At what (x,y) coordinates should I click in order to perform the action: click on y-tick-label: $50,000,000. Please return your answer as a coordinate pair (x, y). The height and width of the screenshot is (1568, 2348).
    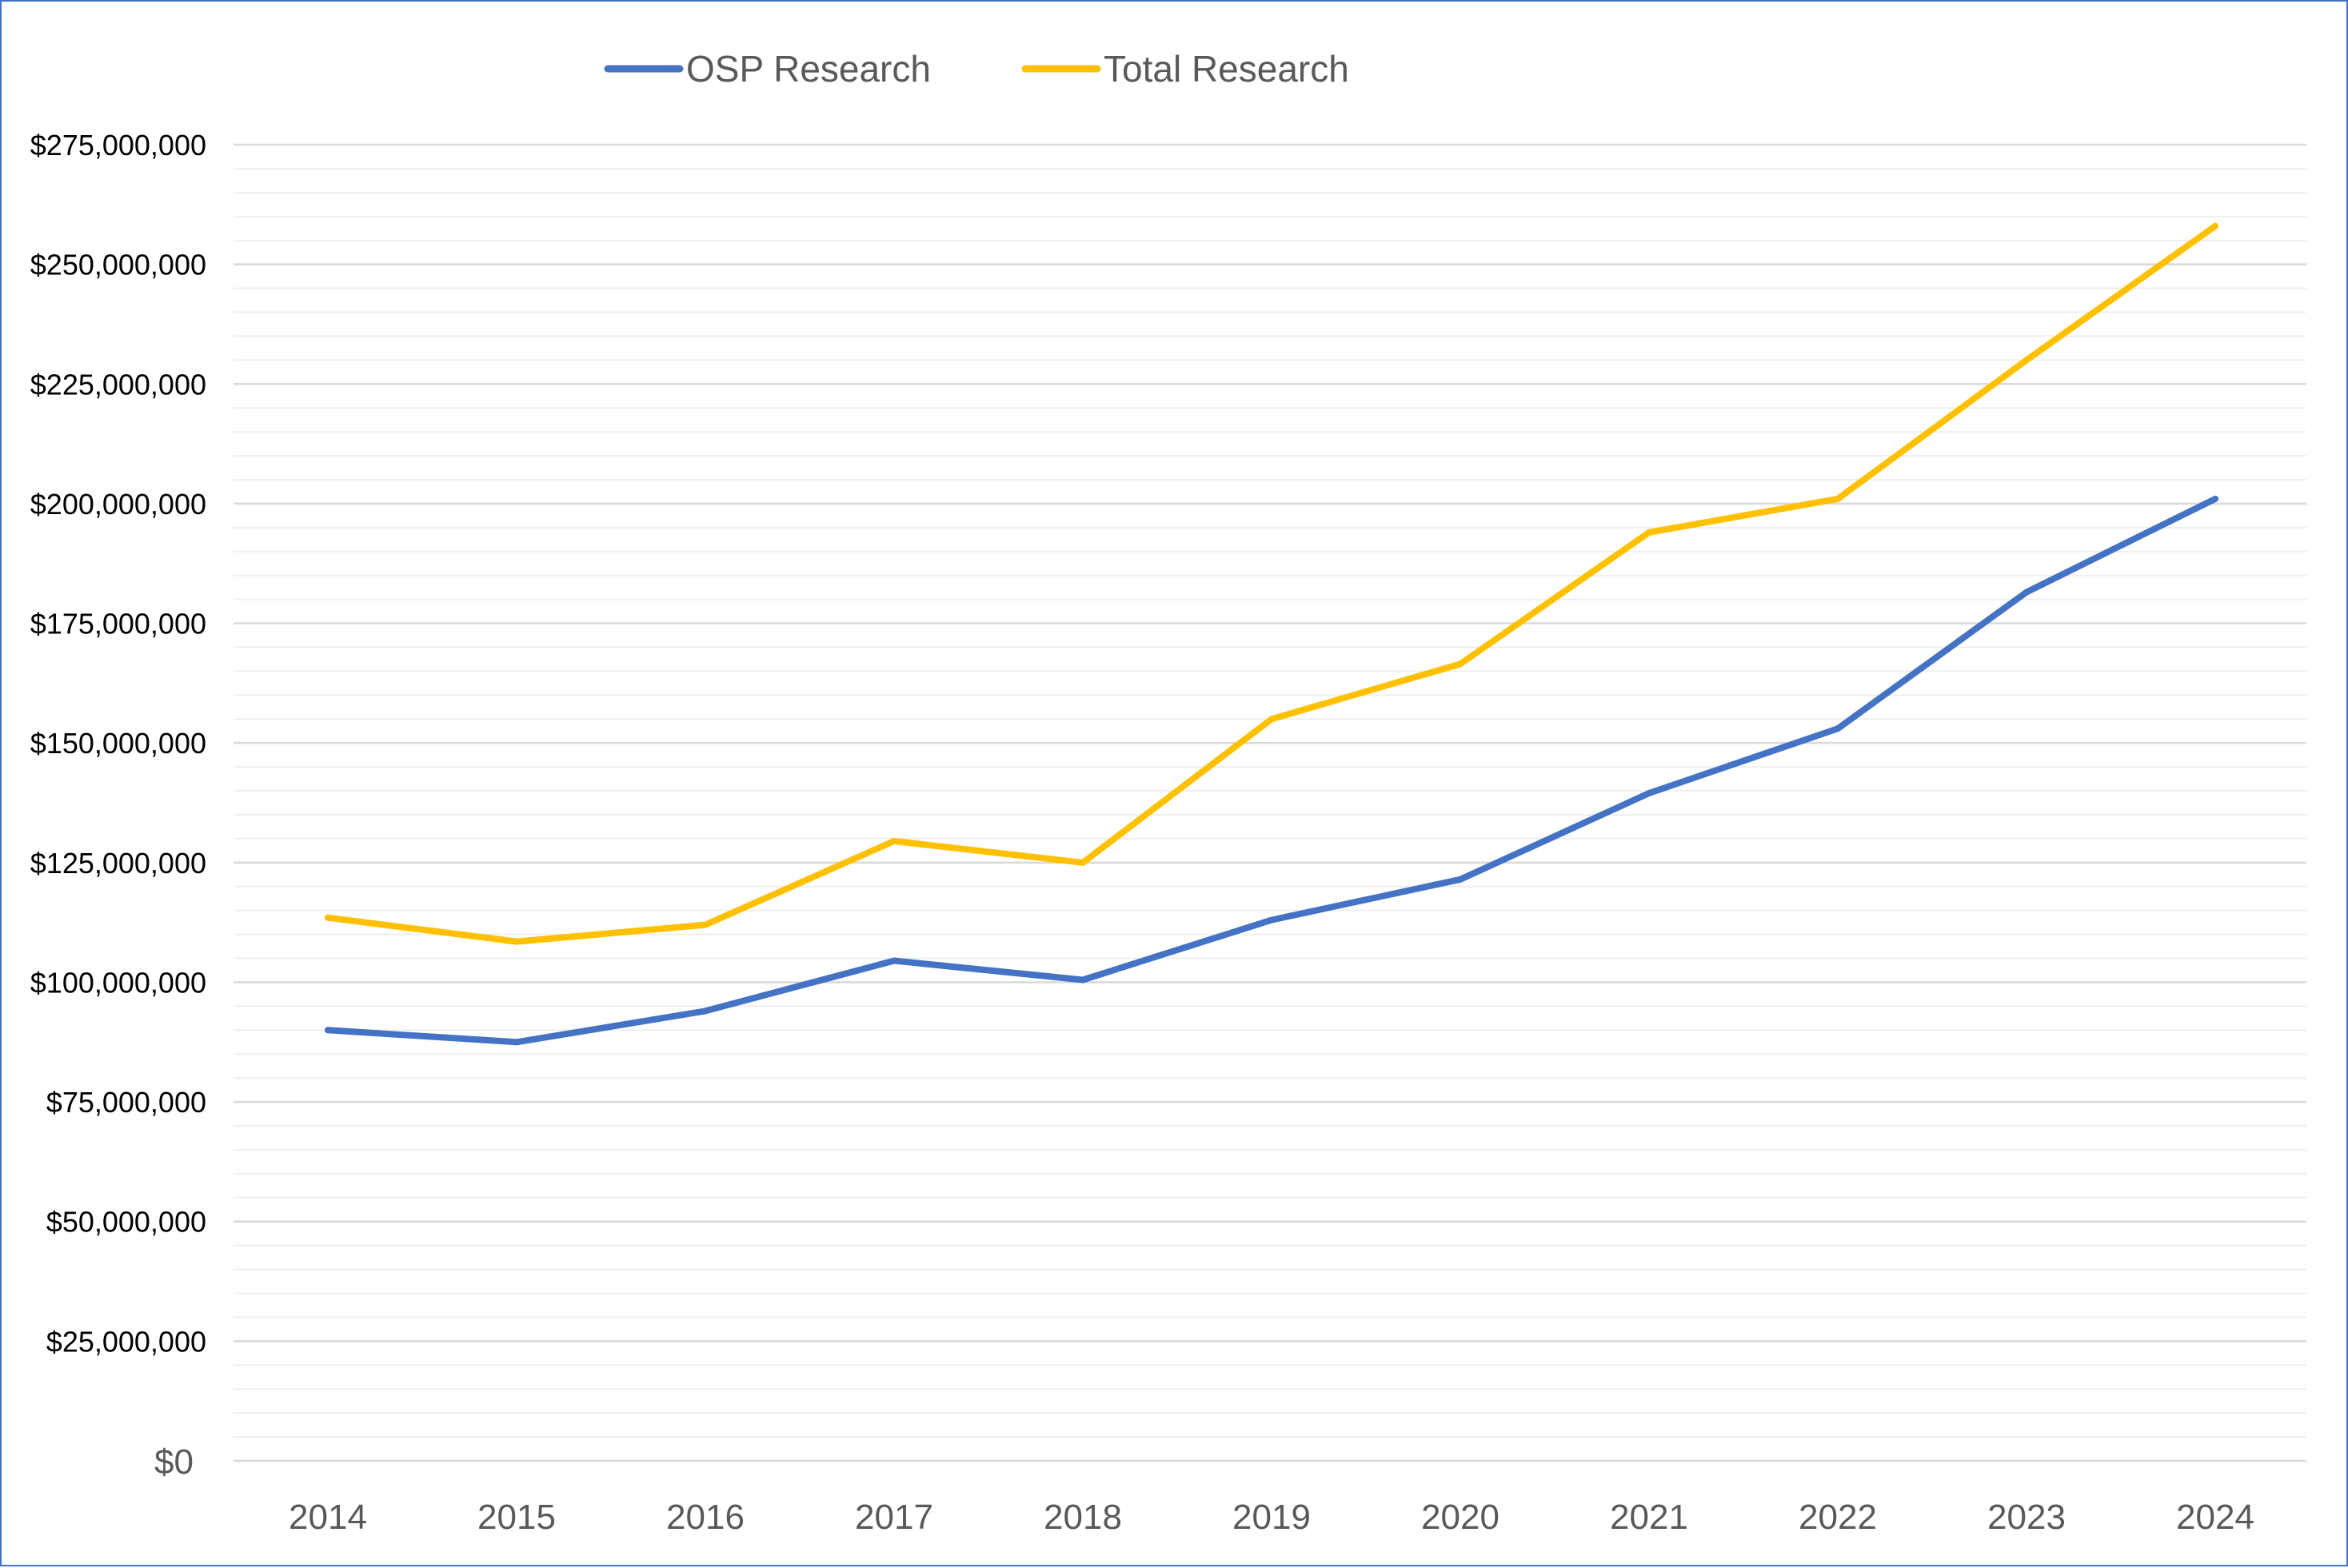
    Looking at the image, I should click on (126, 1223).